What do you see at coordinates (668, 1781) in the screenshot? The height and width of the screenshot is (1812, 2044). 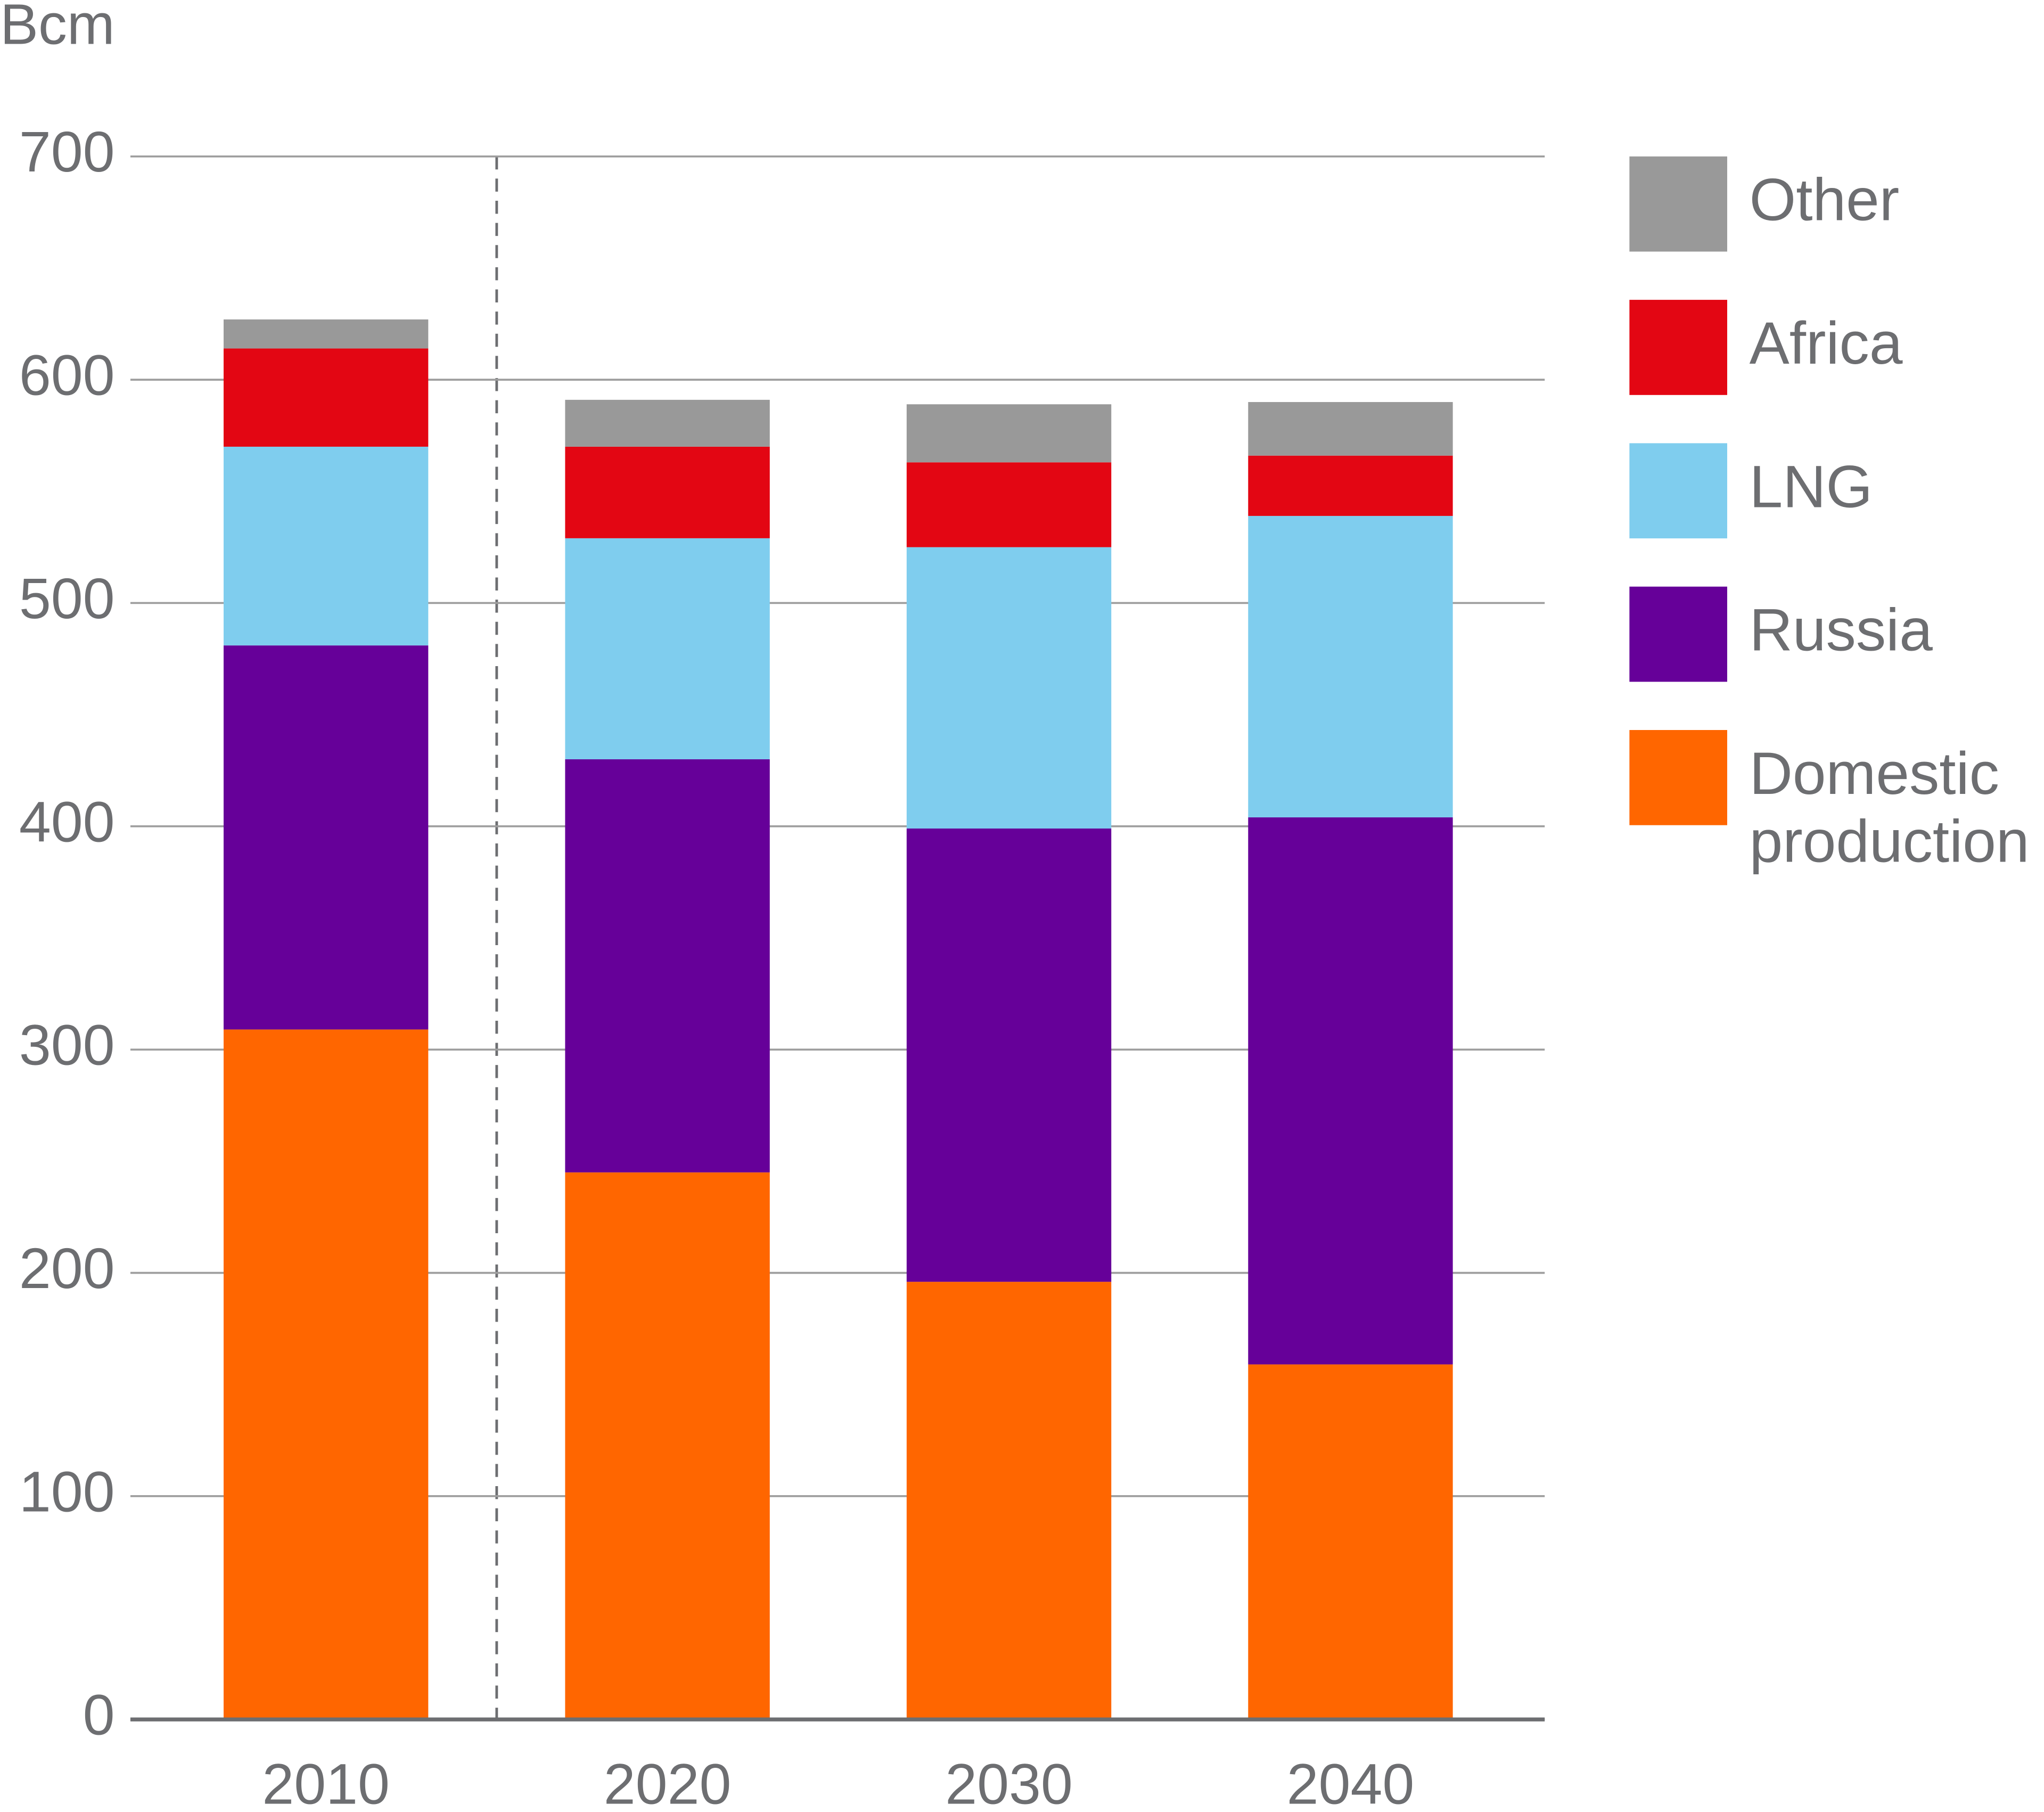 I see `x-tick-label: 2020` at bounding box center [668, 1781].